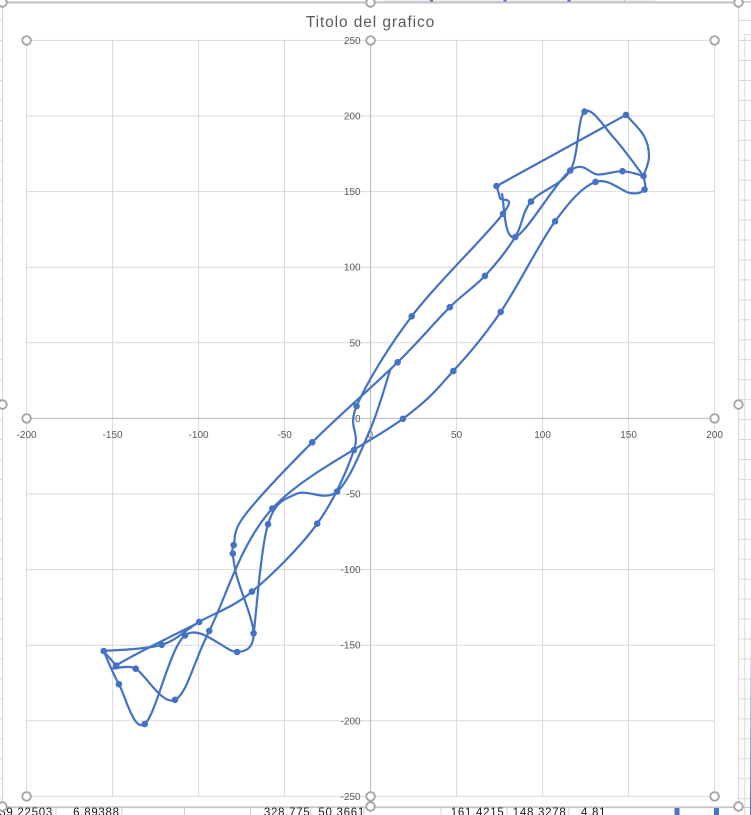  I want to click on svg-text: 148,3278, so click(540, 811).